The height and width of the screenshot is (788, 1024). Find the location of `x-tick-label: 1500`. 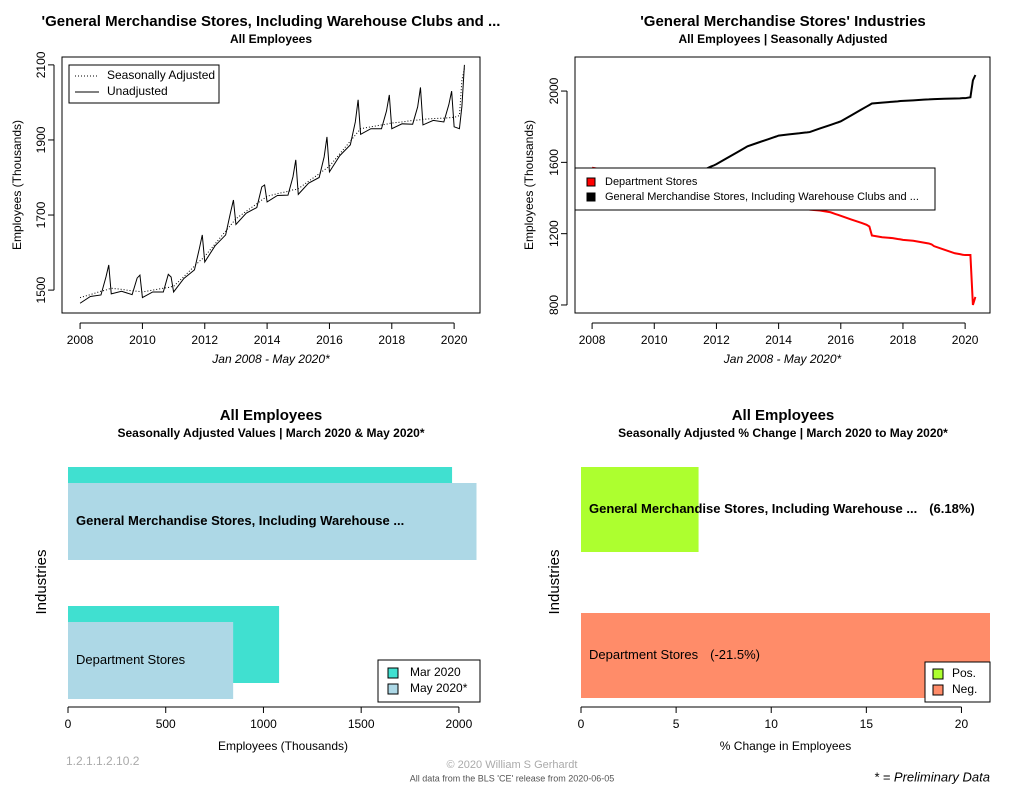

x-tick-label: 1500 is located at coordinates (361, 724).